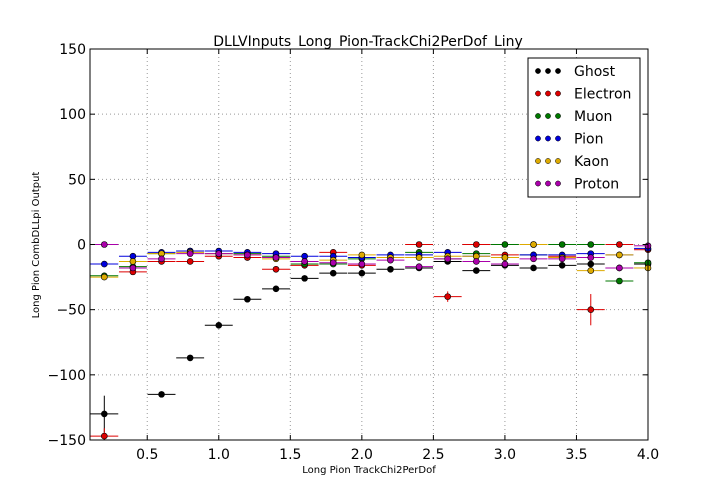 This screenshot has width=720, height=504. What do you see at coordinates (81, 246) in the screenshot?
I see `y-tick-label: 0` at bounding box center [81, 246].